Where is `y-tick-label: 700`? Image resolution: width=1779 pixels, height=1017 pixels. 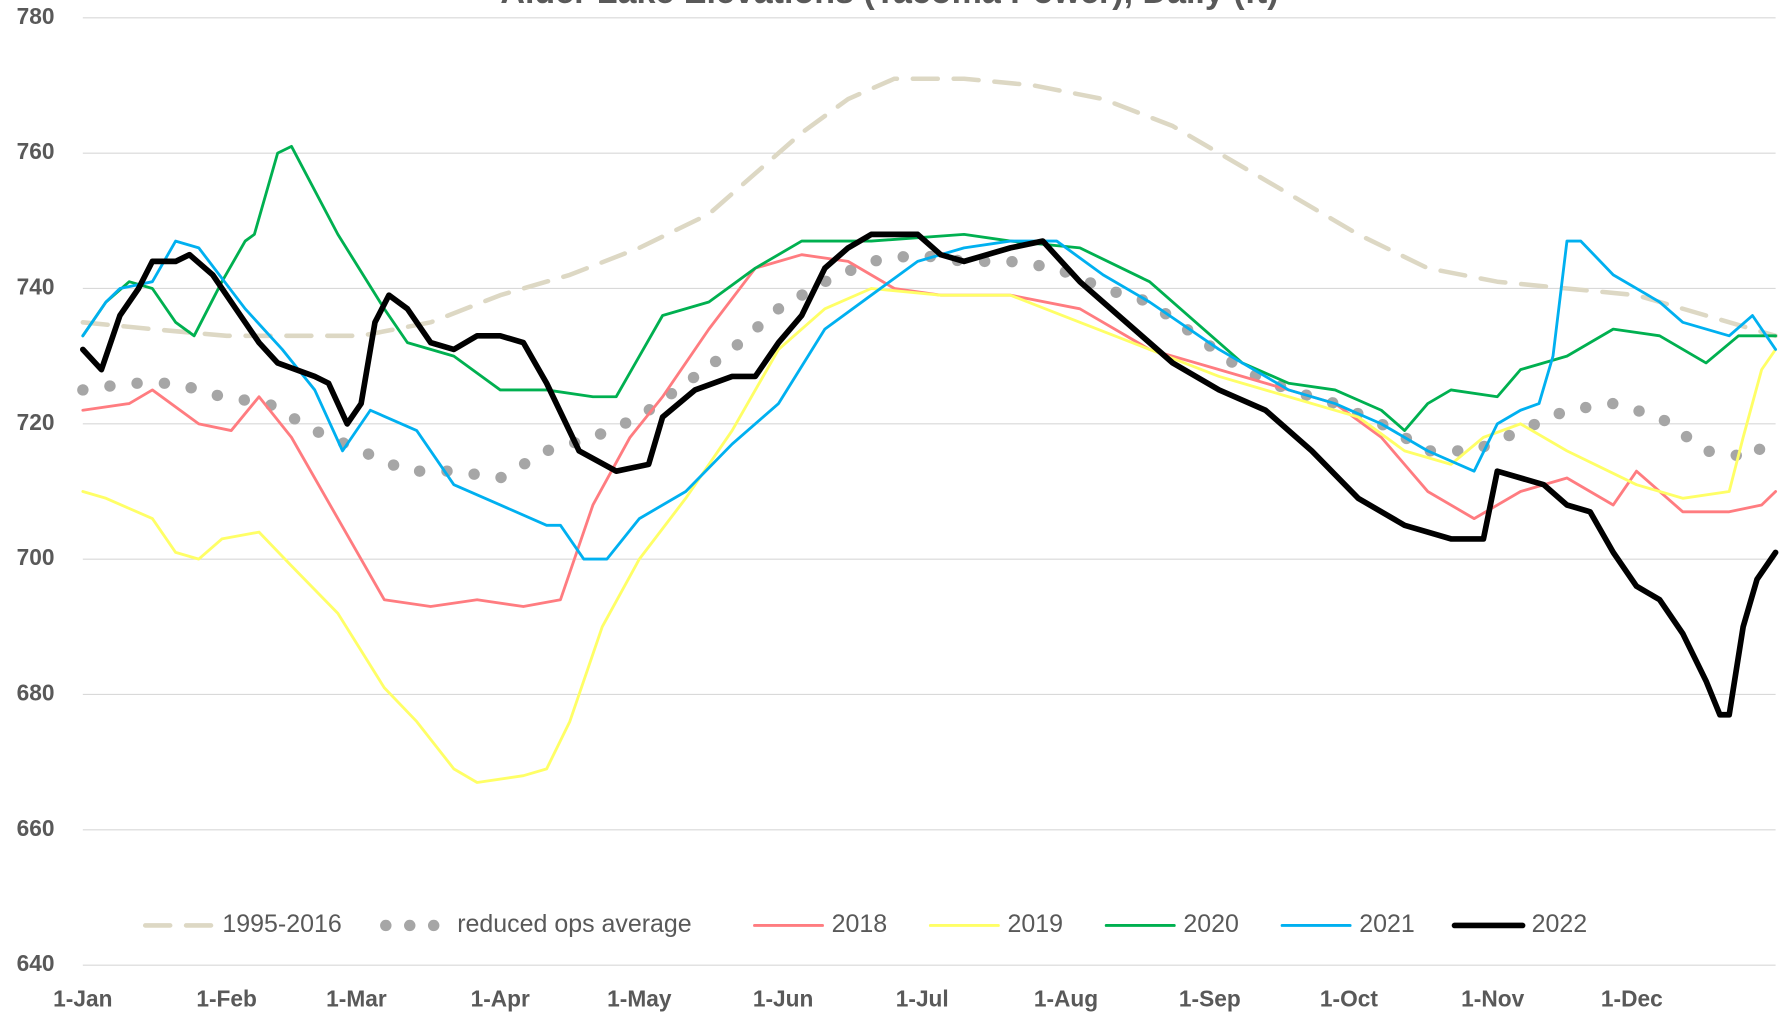 y-tick-label: 700 is located at coordinates (36, 557).